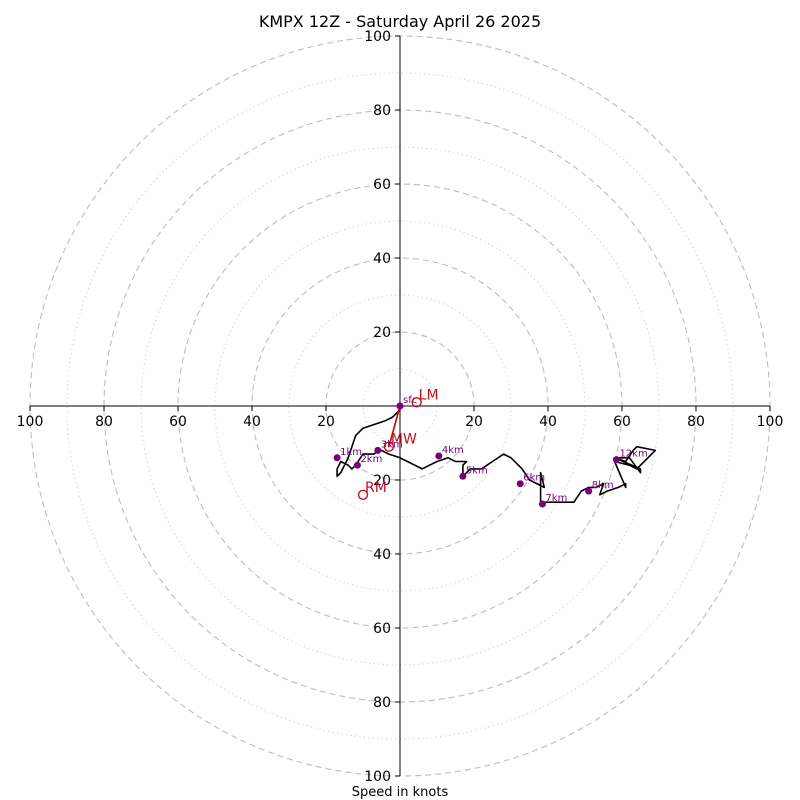 The width and height of the screenshot is (800, 800). I want to click on height-marker-label: 1km, so click(351, 452).